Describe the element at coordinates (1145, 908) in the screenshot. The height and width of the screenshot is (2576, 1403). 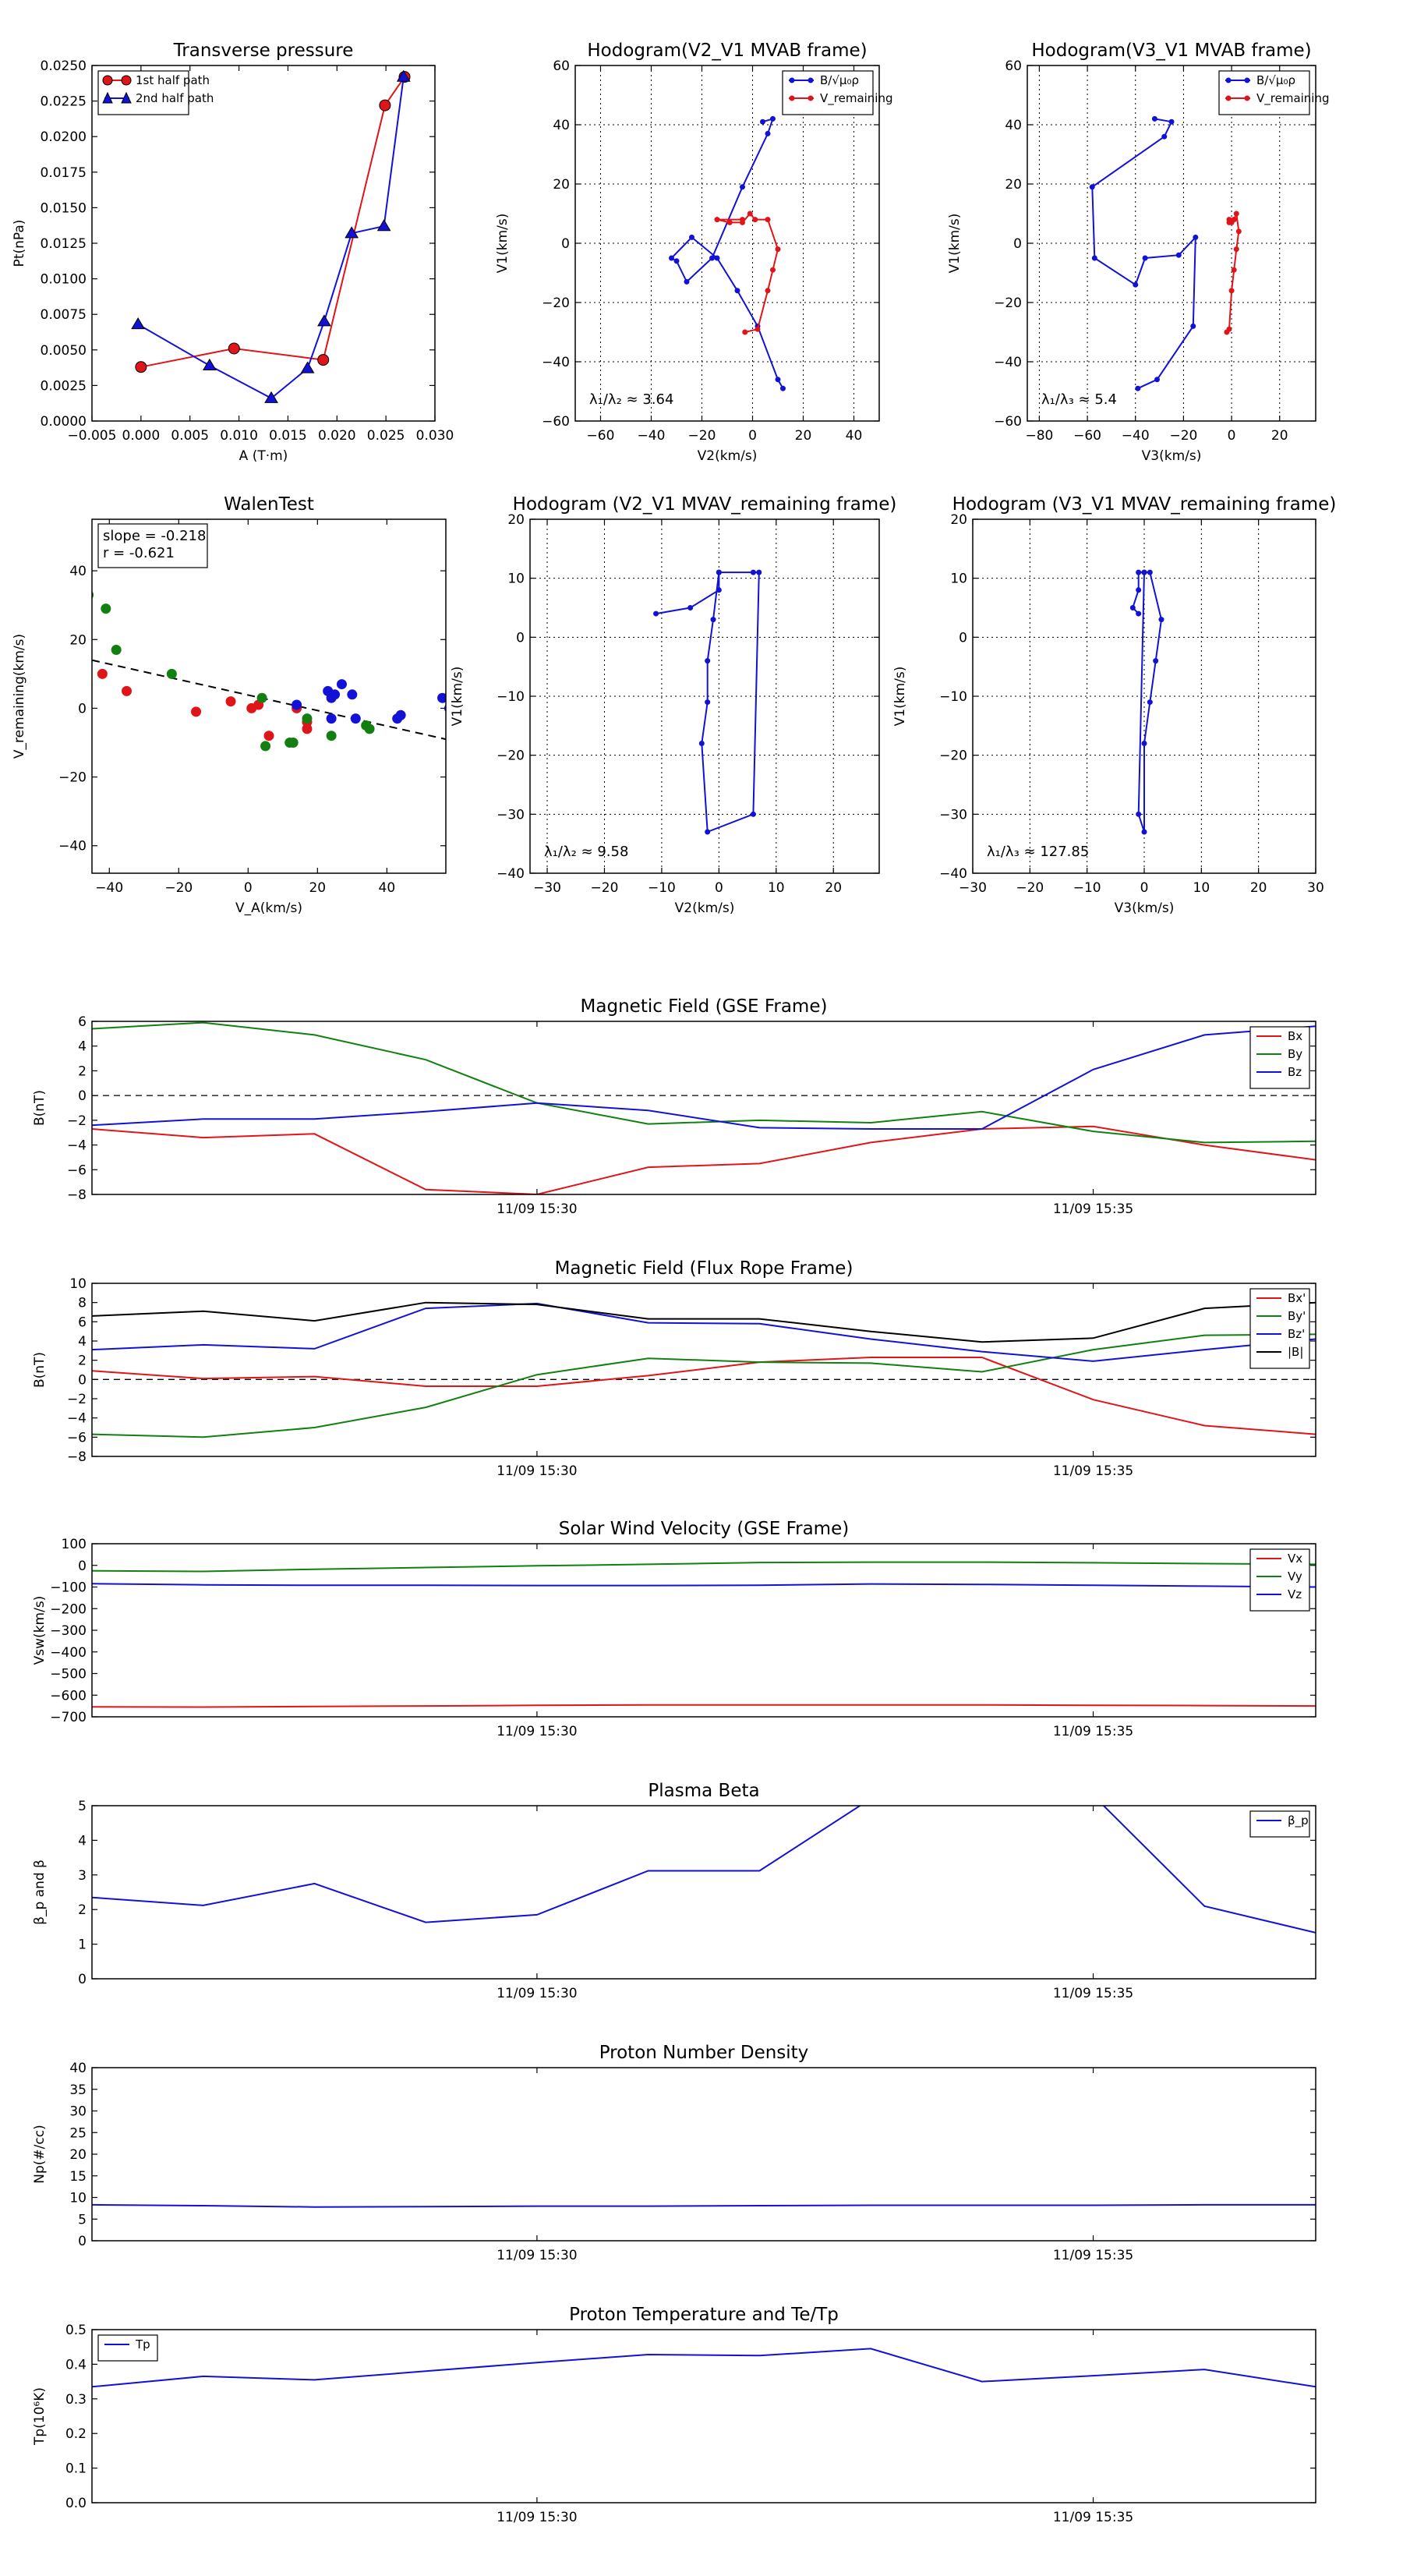
I see `x-axis-label: V3(km/s)` at that location.